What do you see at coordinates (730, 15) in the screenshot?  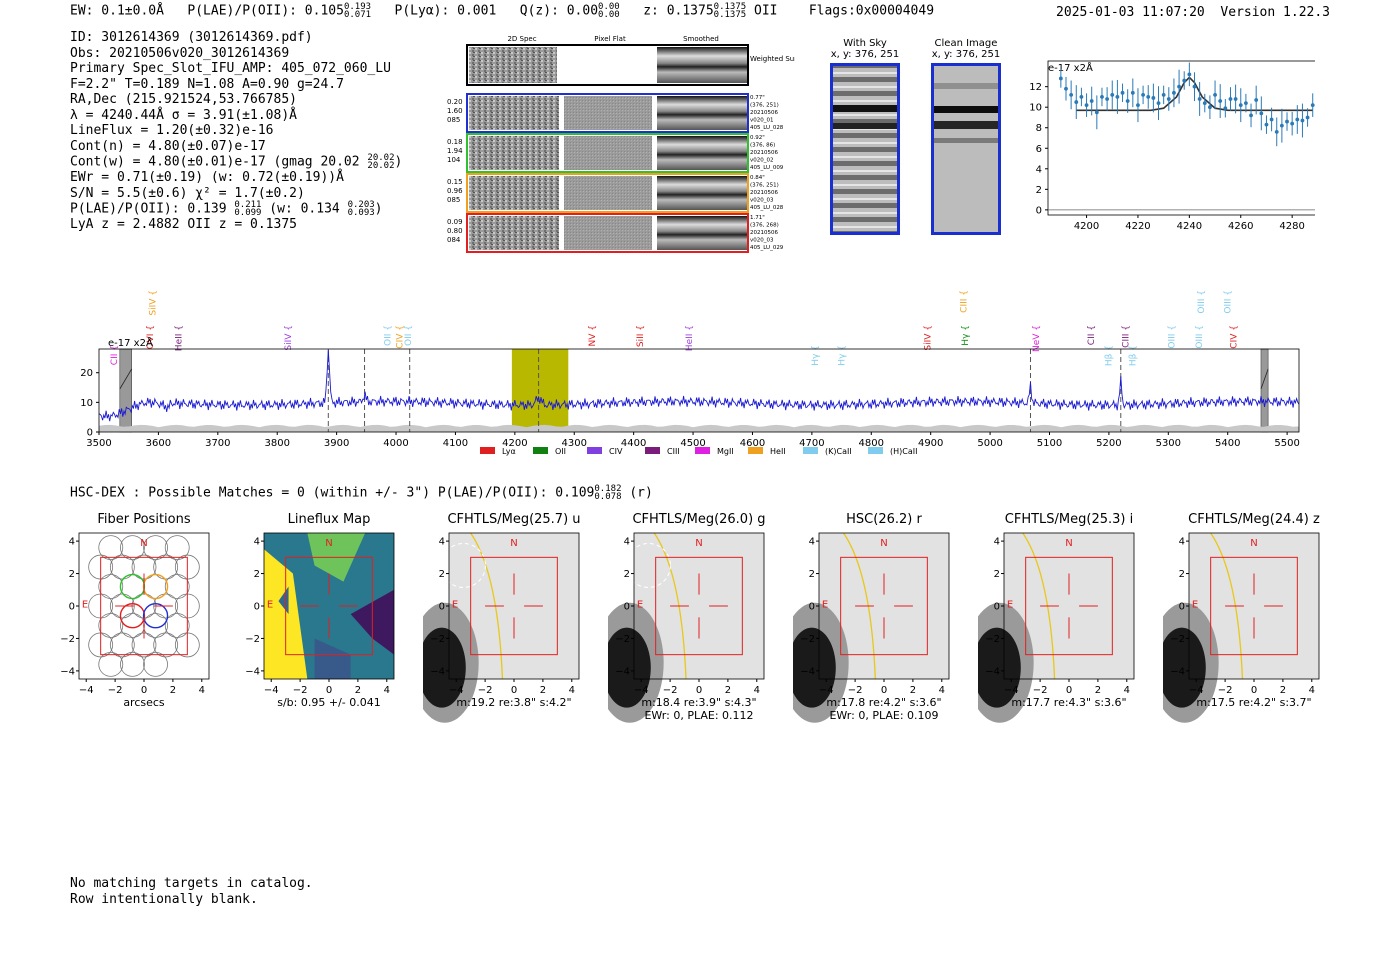 I see `header-z-lo: 0.1375` at bounding box center [730, 15].